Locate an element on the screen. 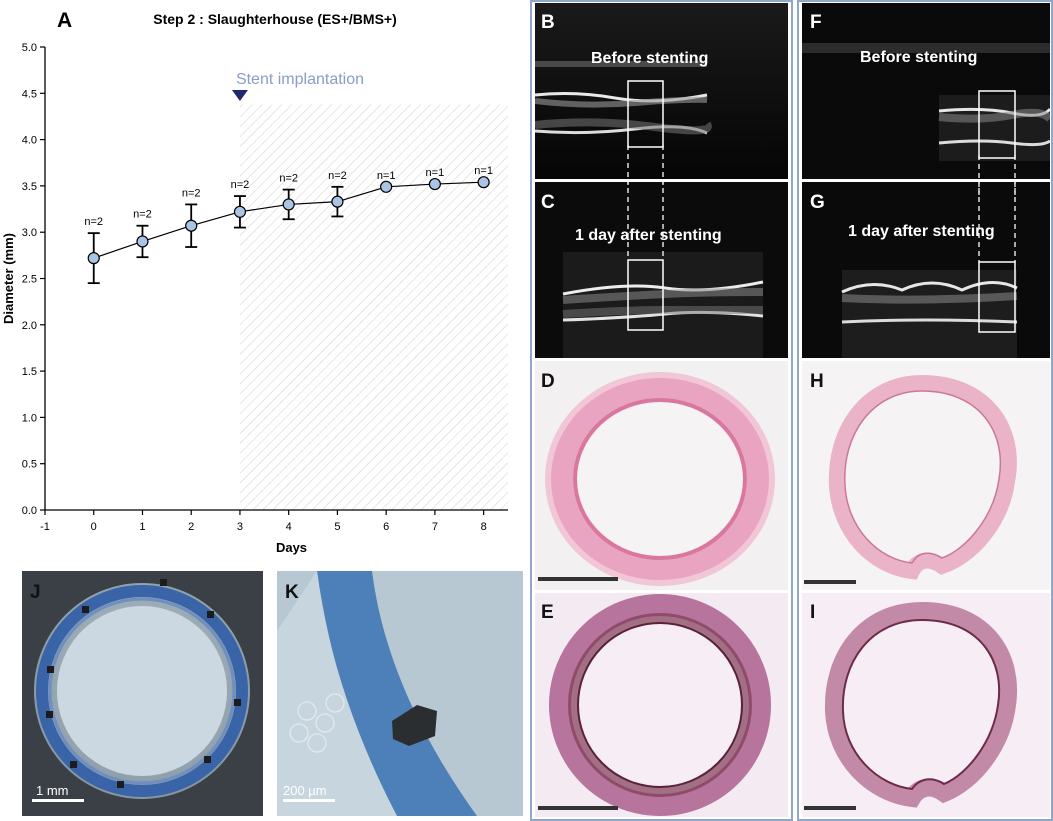 This screenshot has width=1053, height=821. scalebar-h is located at coordinates (830, 582).